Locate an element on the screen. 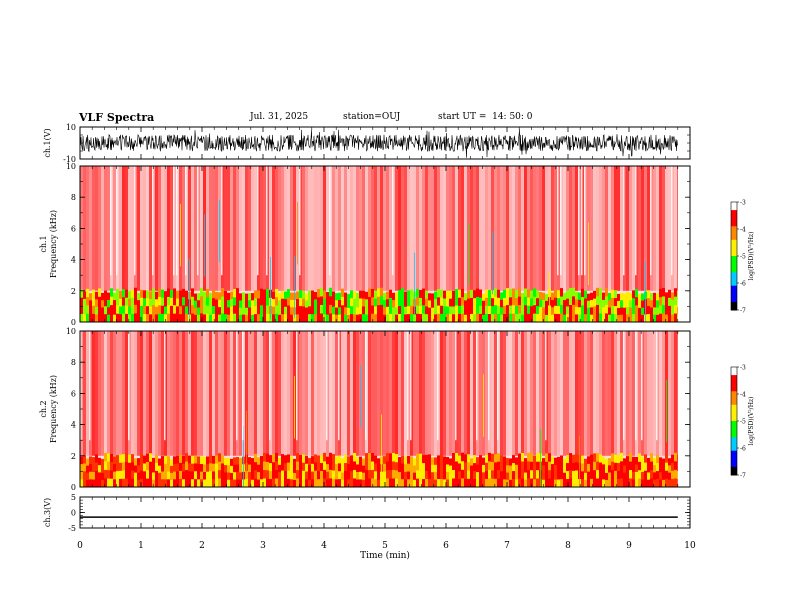 This screenshot has height=612, width=792. colorbar-tick-label: -7 is located at coordinates (743, 311).